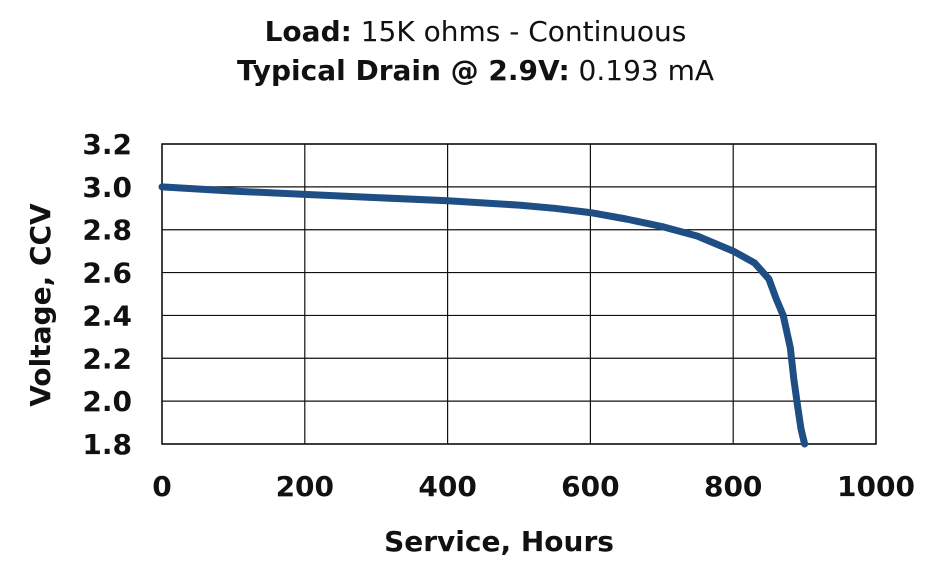  What do you see at coordinates (40, 305) in the screenshot?
I see `y-axis-label: Voltage, CCV` at bounding box center [40, 305].